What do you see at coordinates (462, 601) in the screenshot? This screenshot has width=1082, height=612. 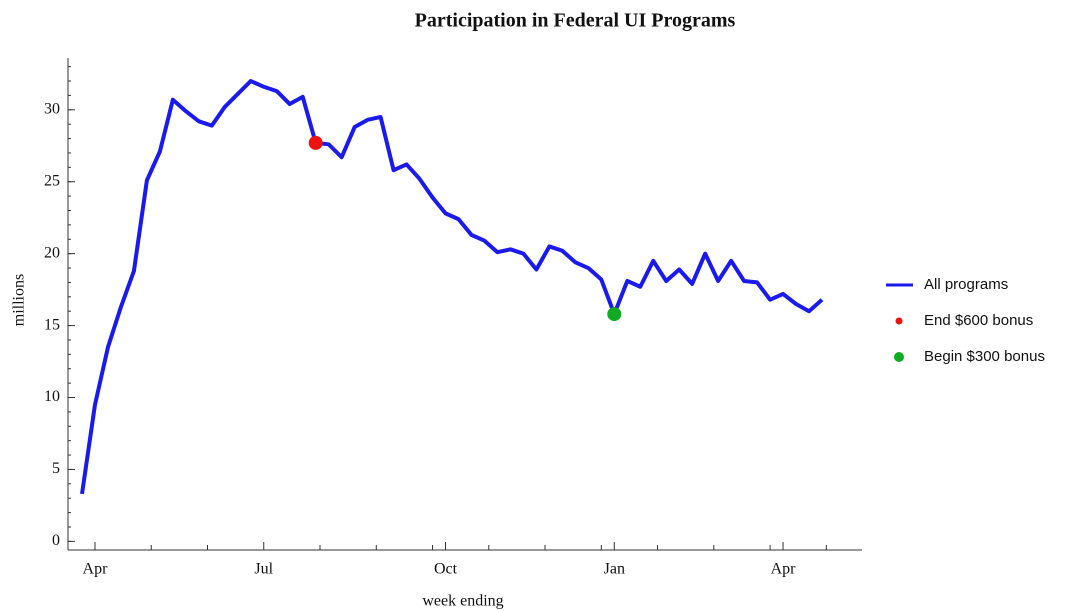 I see `x-axis-label: week ending` at bounding box center [462, 601].